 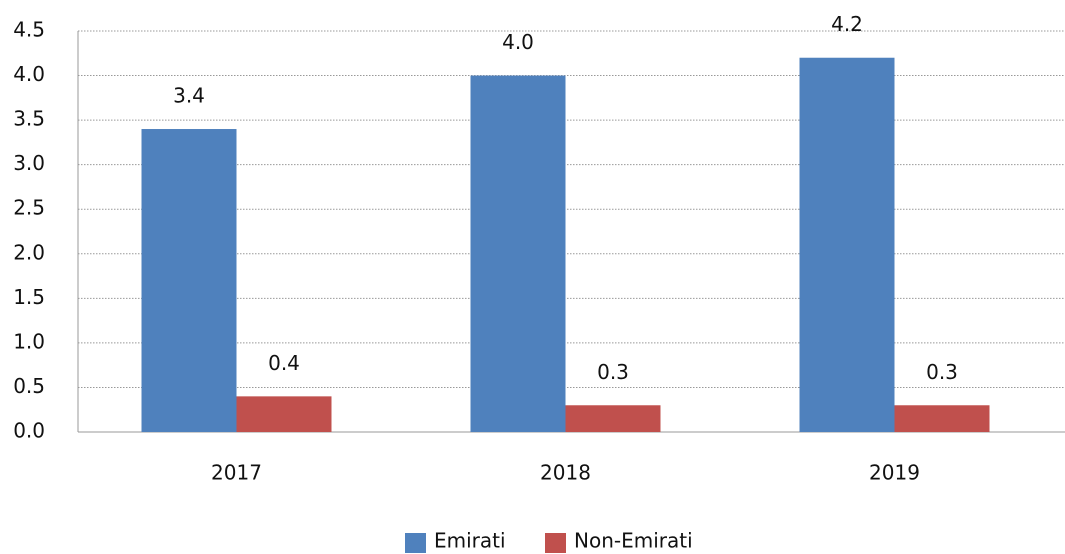 I want to click on y-tick-label: 3.0, so click(x=29, y=163).